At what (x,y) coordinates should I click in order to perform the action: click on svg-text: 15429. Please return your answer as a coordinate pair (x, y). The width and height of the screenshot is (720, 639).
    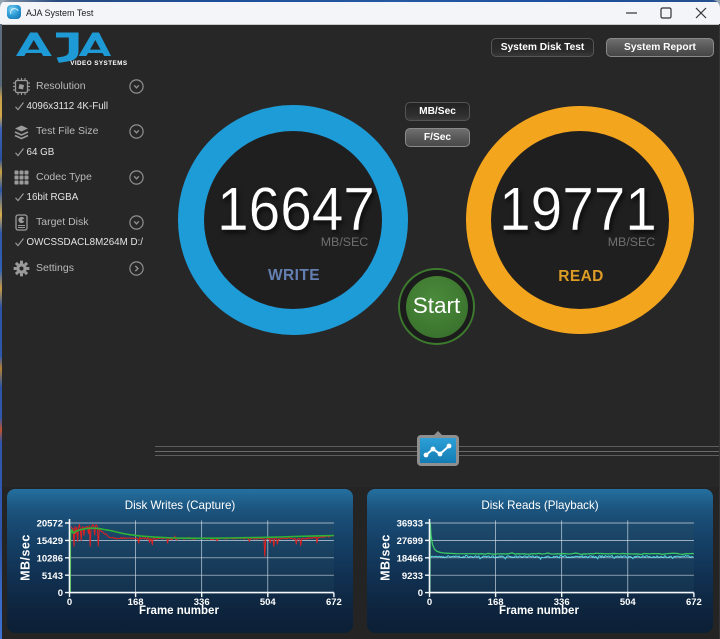
    Looking at the image, I should click on (50, 541).